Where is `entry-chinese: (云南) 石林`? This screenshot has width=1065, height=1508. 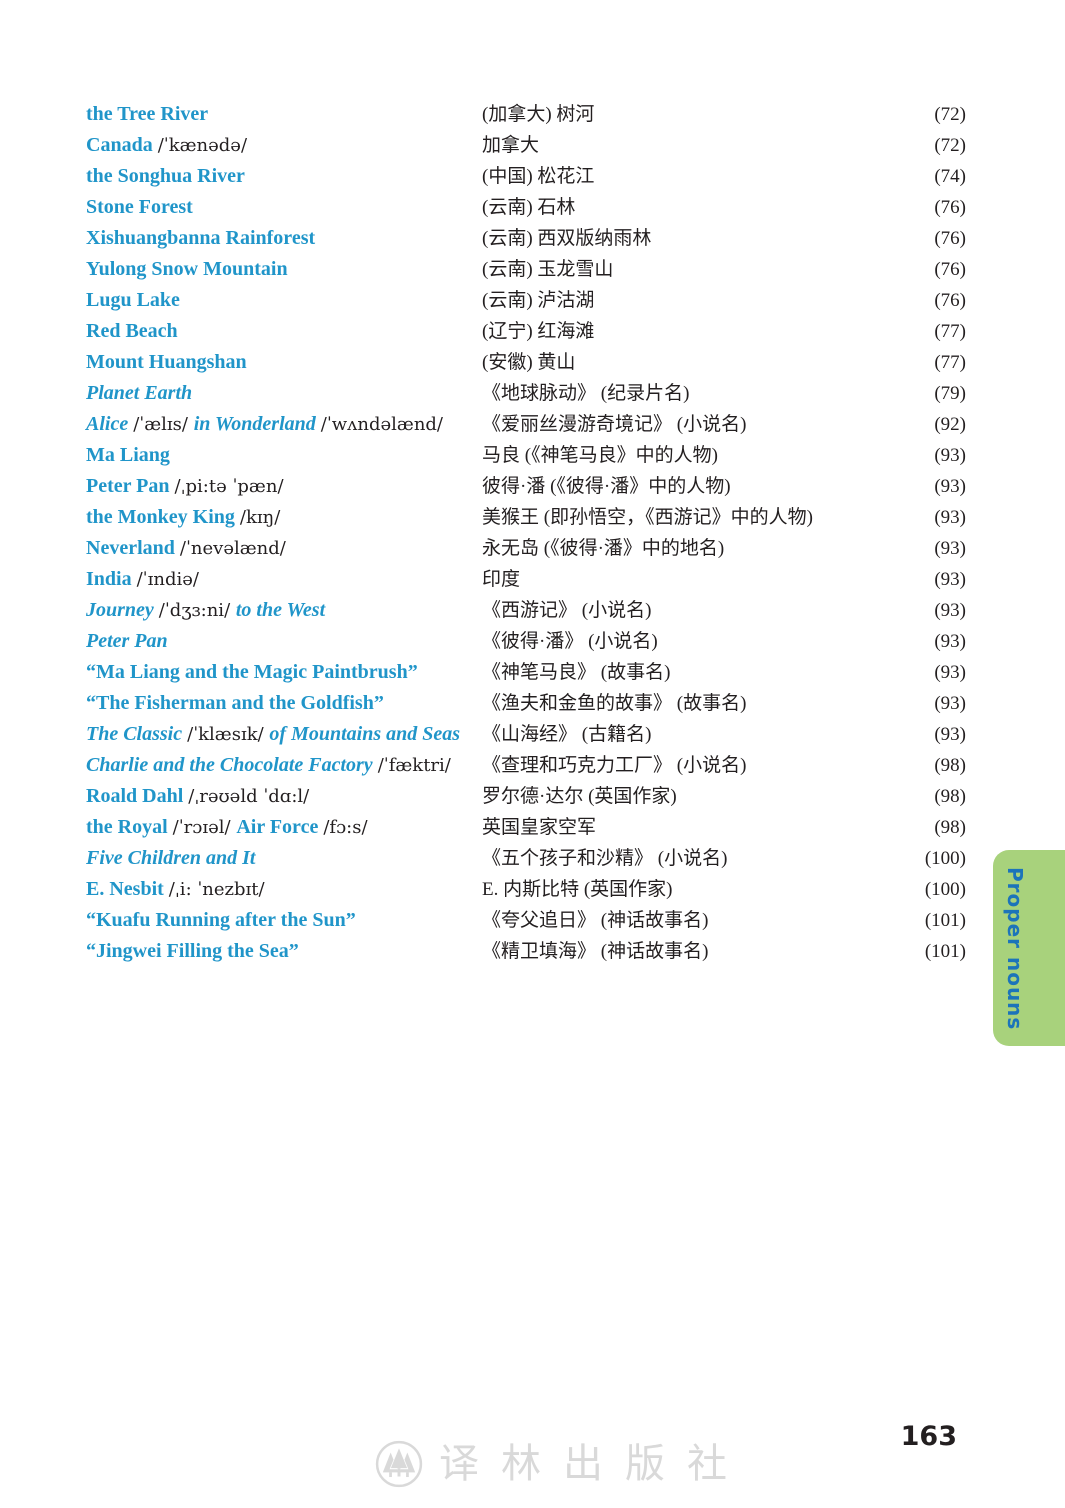
entry-chinese: (云南) 石林 is located at coordinates (529, 207).